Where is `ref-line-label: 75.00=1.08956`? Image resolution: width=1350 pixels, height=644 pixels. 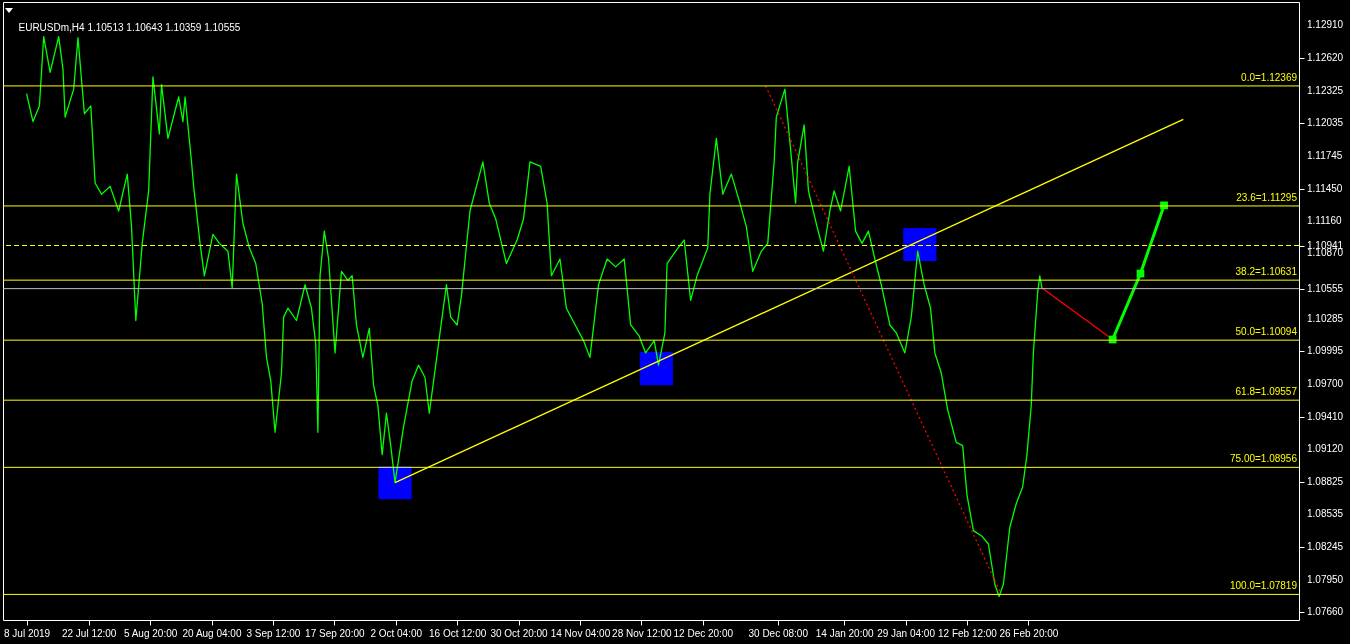 ref-line-label: 75.00=1.08956 is located at coordinates (1263, 459).